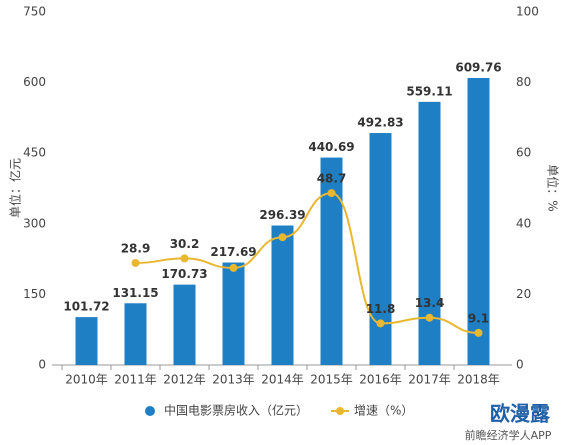  Describe the element at coordinates (34, 12) in the screenshot. I see `y-tick-label: 750` at that location.